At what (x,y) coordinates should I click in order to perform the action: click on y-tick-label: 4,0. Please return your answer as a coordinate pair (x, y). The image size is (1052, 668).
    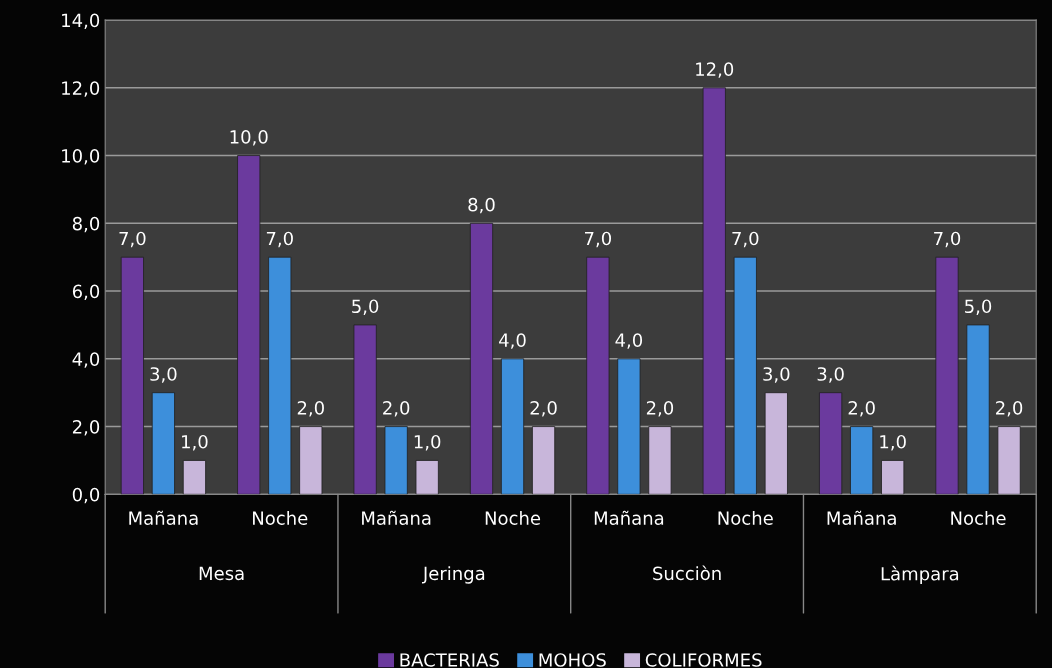
    Looking at the image, I should click on (86, 360).